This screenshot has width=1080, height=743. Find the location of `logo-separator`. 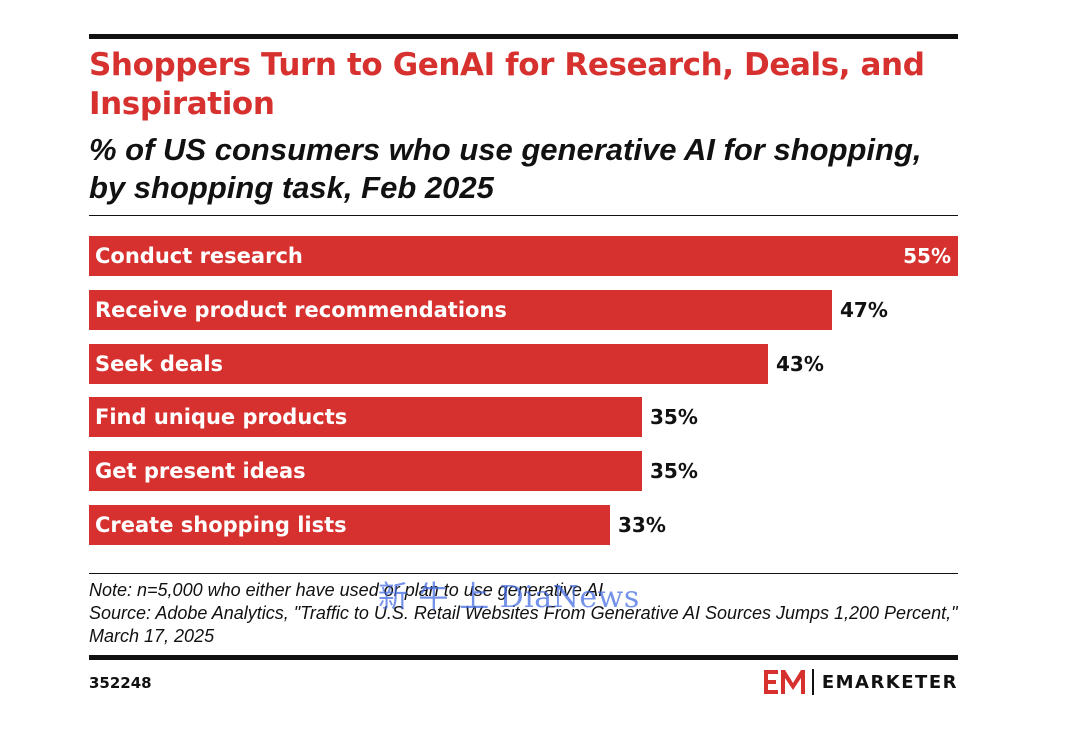

logo-separator is located at coordinates (812, 682).